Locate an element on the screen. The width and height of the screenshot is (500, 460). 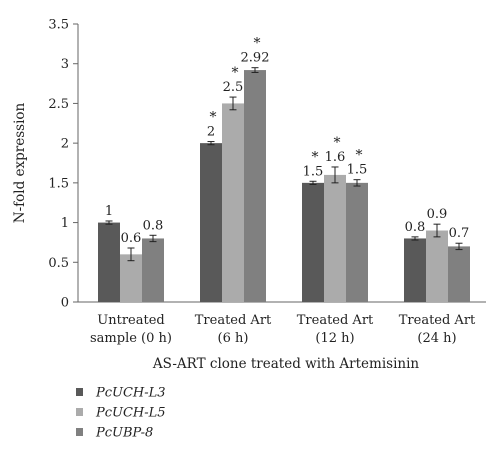
legend-label: PcUBP-8 is located at coordinates (124, 433).